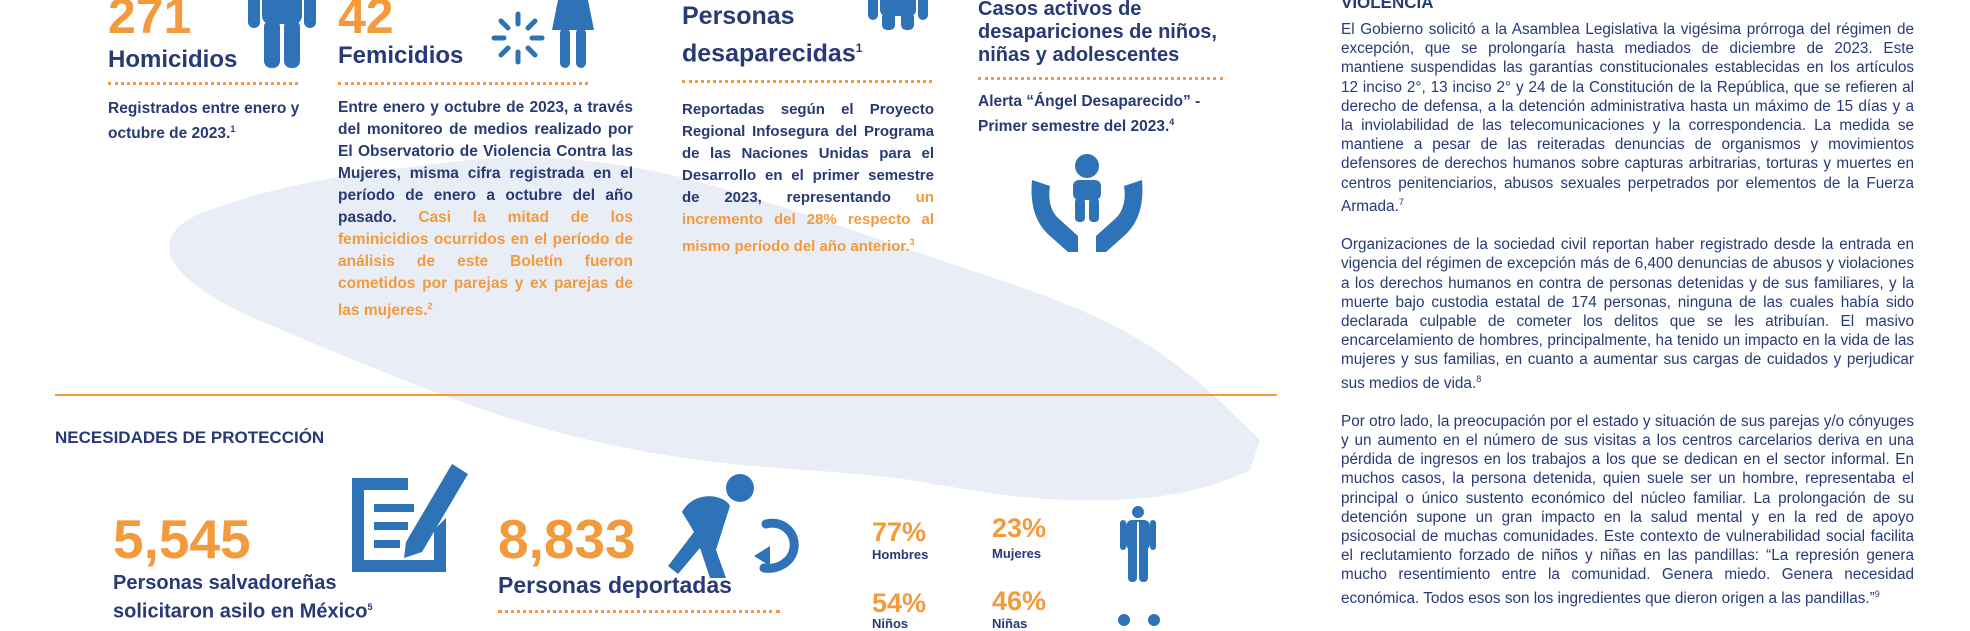 This screenshot has height=631, width=1970. Describe the element at coordinates (1100, 78) in the screenshot. I see `ninos-divider` at that location.